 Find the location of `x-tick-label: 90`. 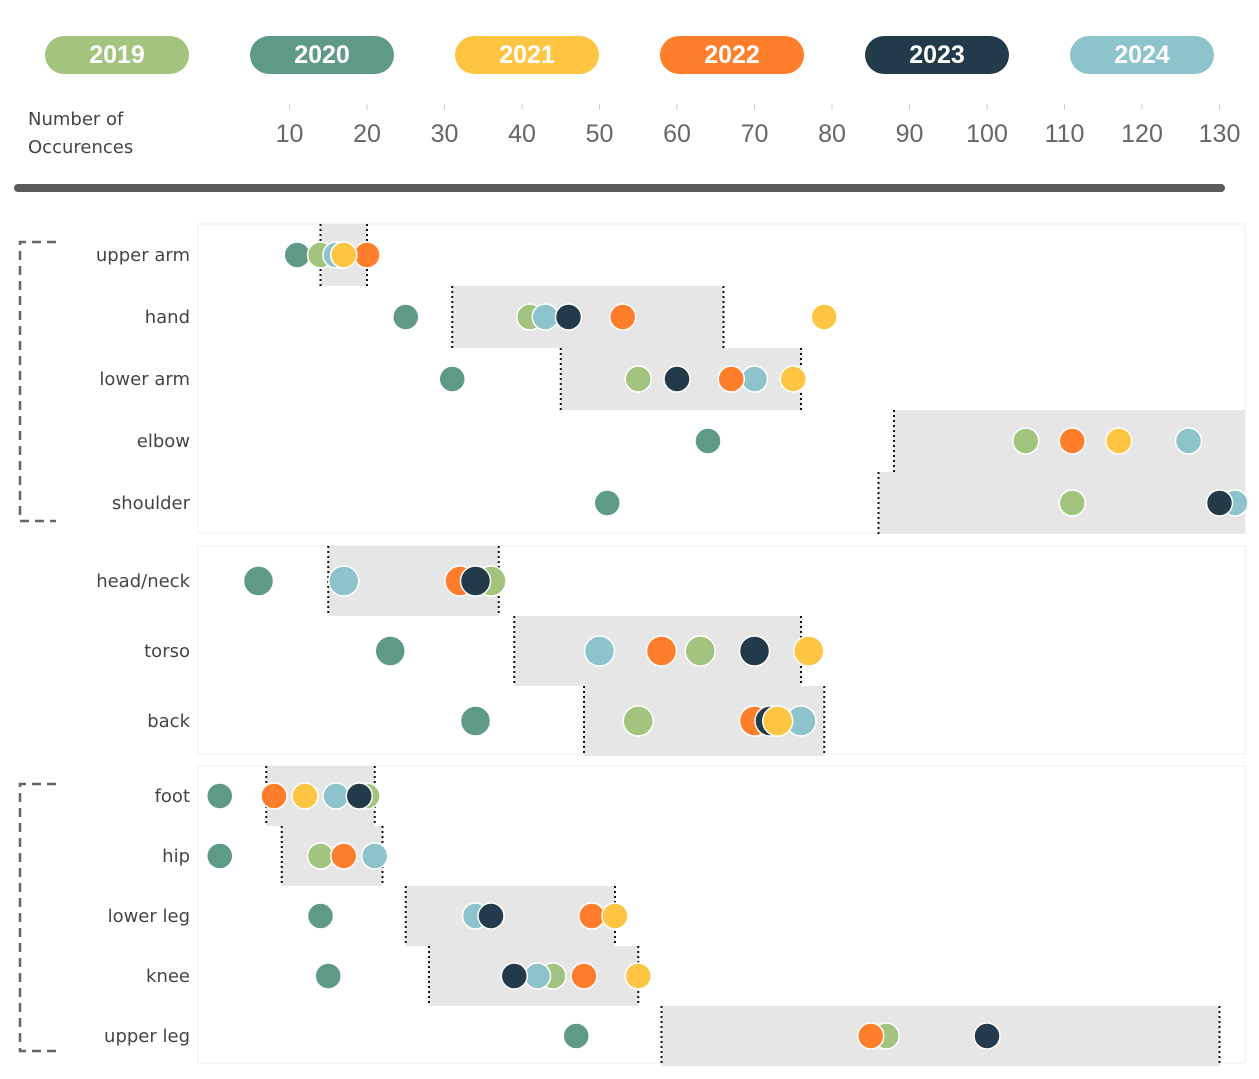

x-tick-label: 90 is located at coordinates (910, 134).